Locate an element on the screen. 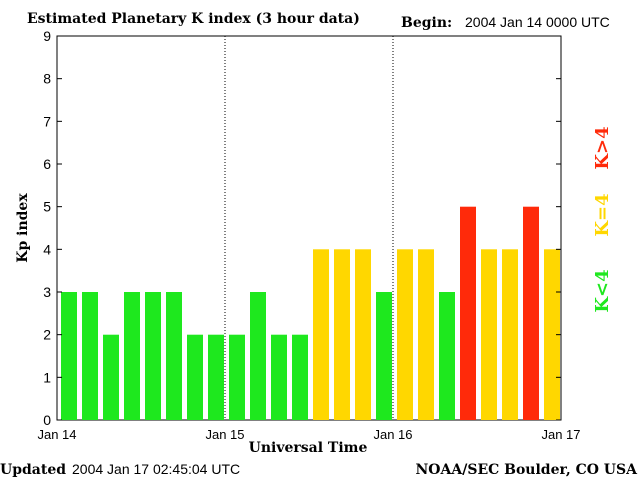 The image size is (640, 480). begin-label: Begin: is located at coordinates (426, 23).